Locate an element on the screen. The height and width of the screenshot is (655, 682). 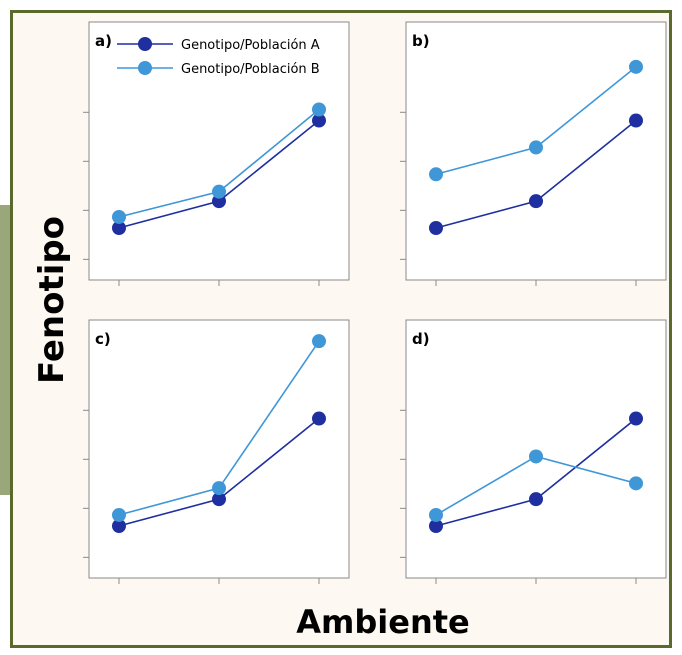
y-axis-label: Fenotipo is located at coordinates (52, 300).